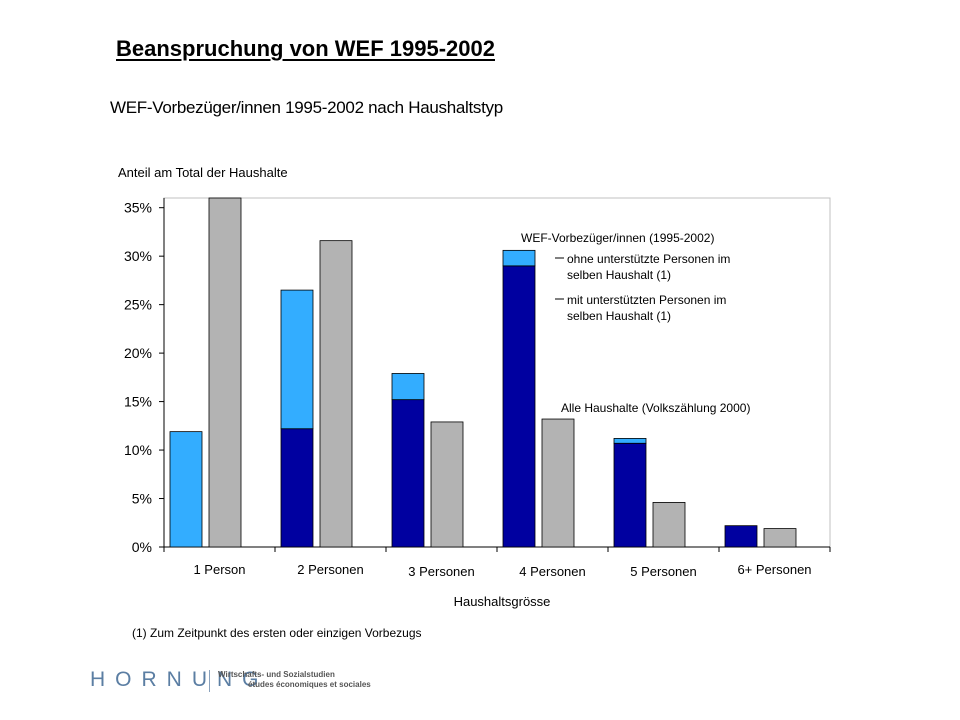 The height and width of the screenshot is (720, 960). I want to click on x-tick-label: 4 Personen, so click(552, 571).